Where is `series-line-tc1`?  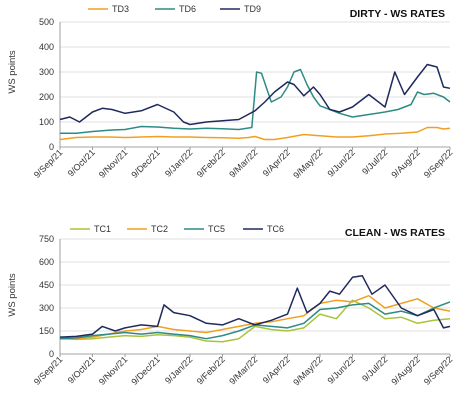
series-line-tc1 is located at coordinates (255, 321).